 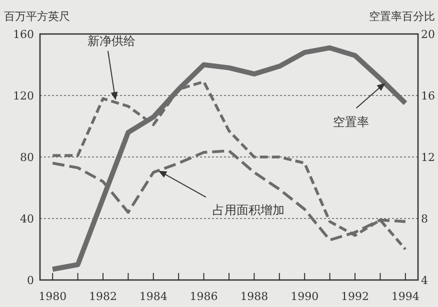 I want to click on y2-tick-label: 12, so click(x=428, y=157).